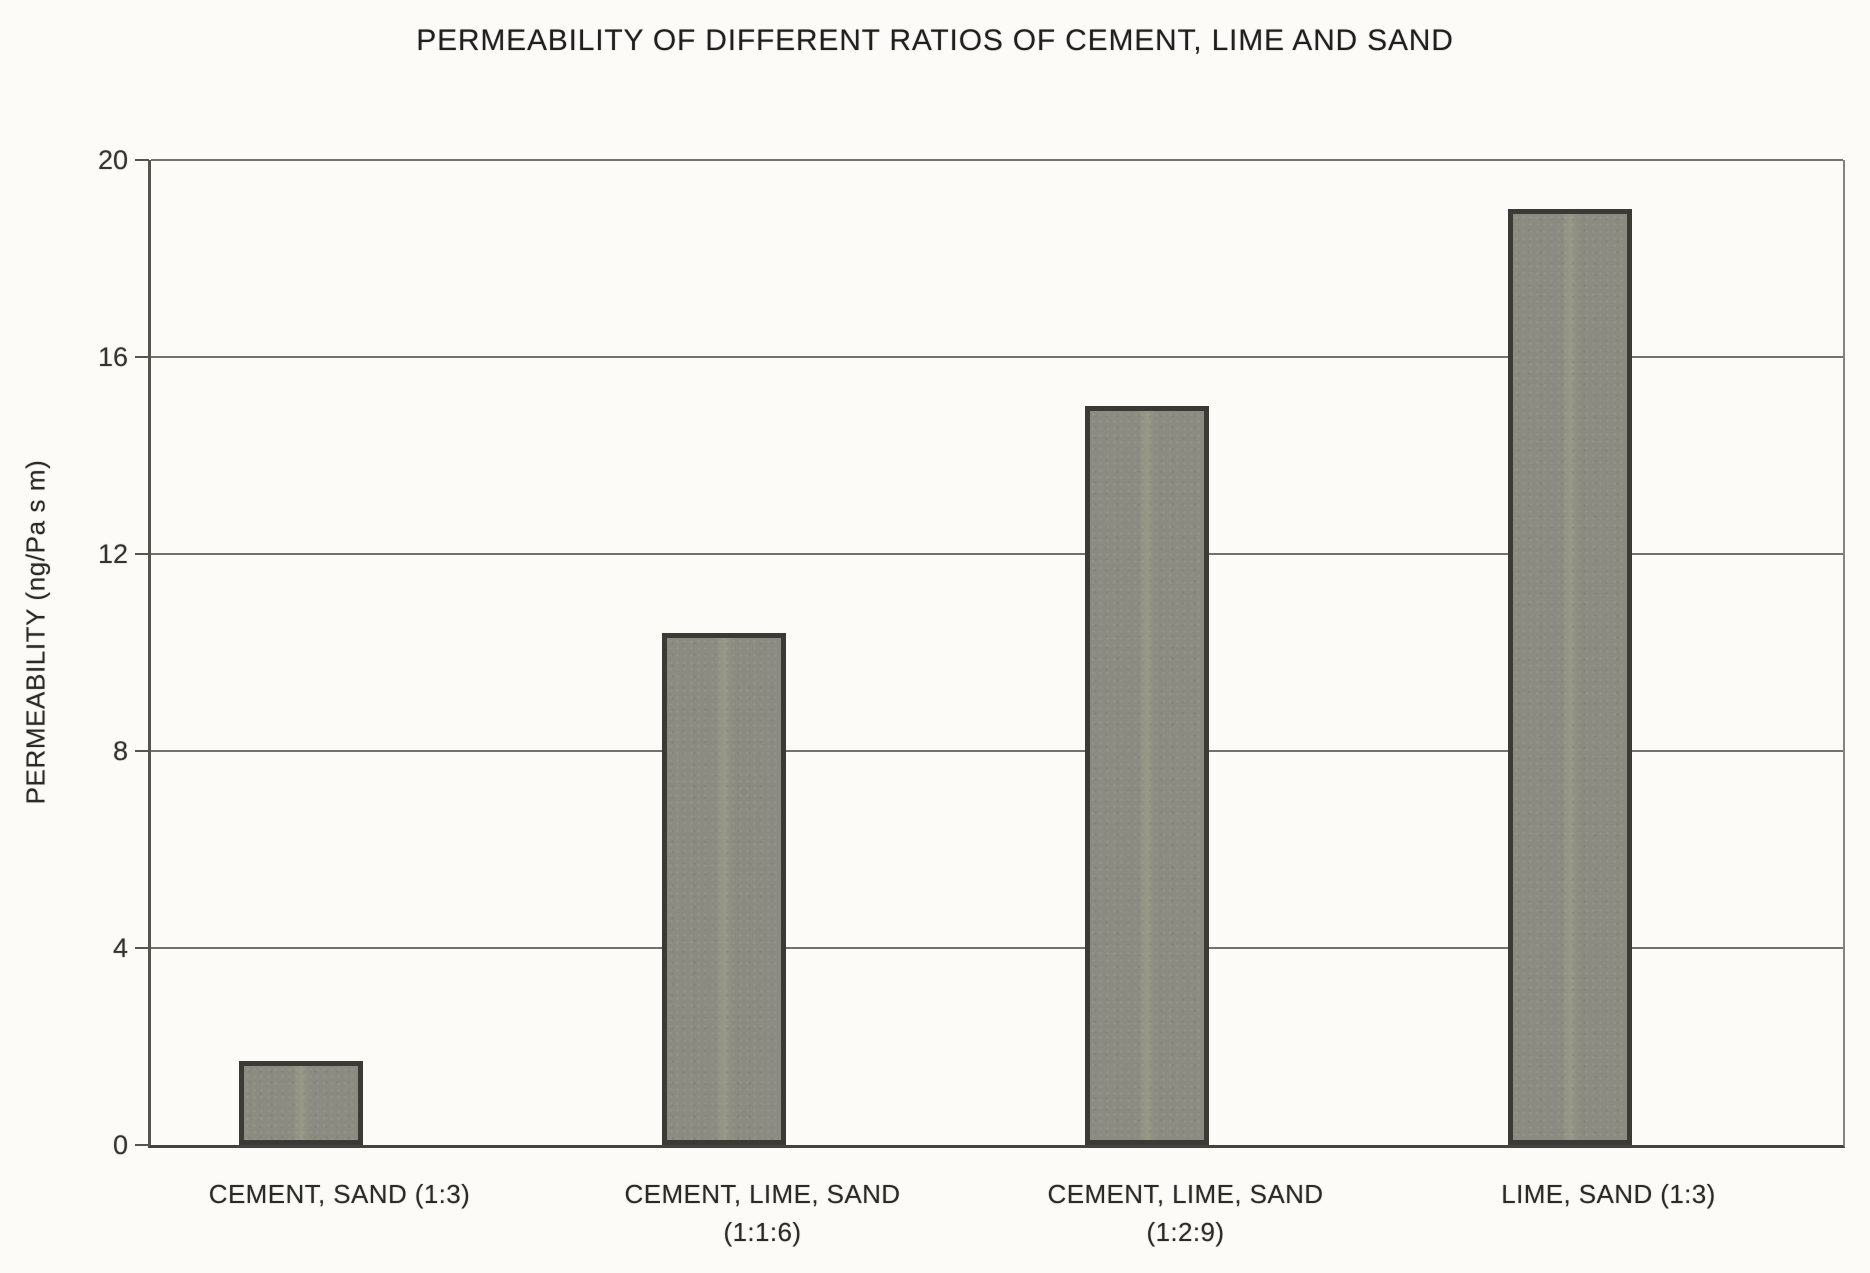 The height and width of the screenshot is (1273, 1870). Describe the element at coordinates (762, 1213) in the screenshot. I see `x-category-label-2: CEMENT, LIME, SAND (1:1:6)` at that location.